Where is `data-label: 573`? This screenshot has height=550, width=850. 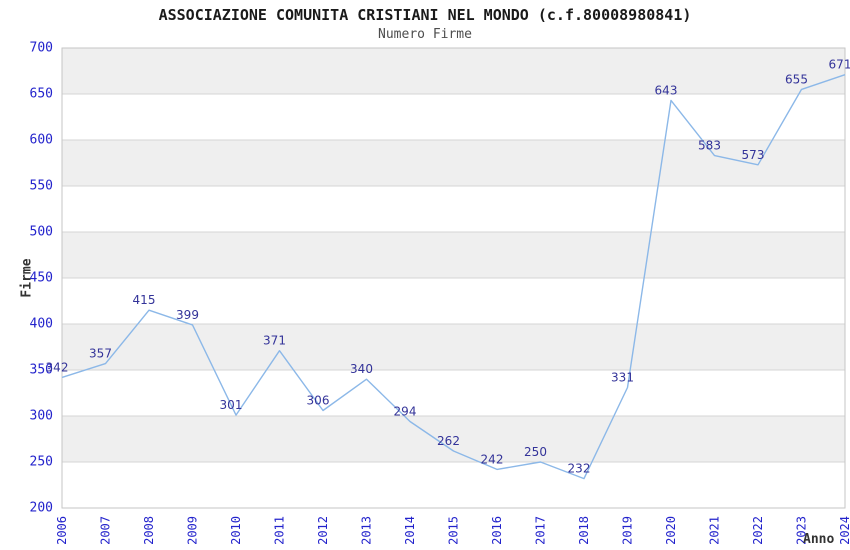
data-label: 573 is located at coordinates (753, 155).